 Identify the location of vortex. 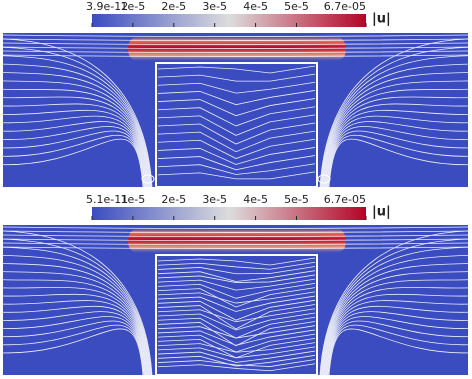
(324, 179).